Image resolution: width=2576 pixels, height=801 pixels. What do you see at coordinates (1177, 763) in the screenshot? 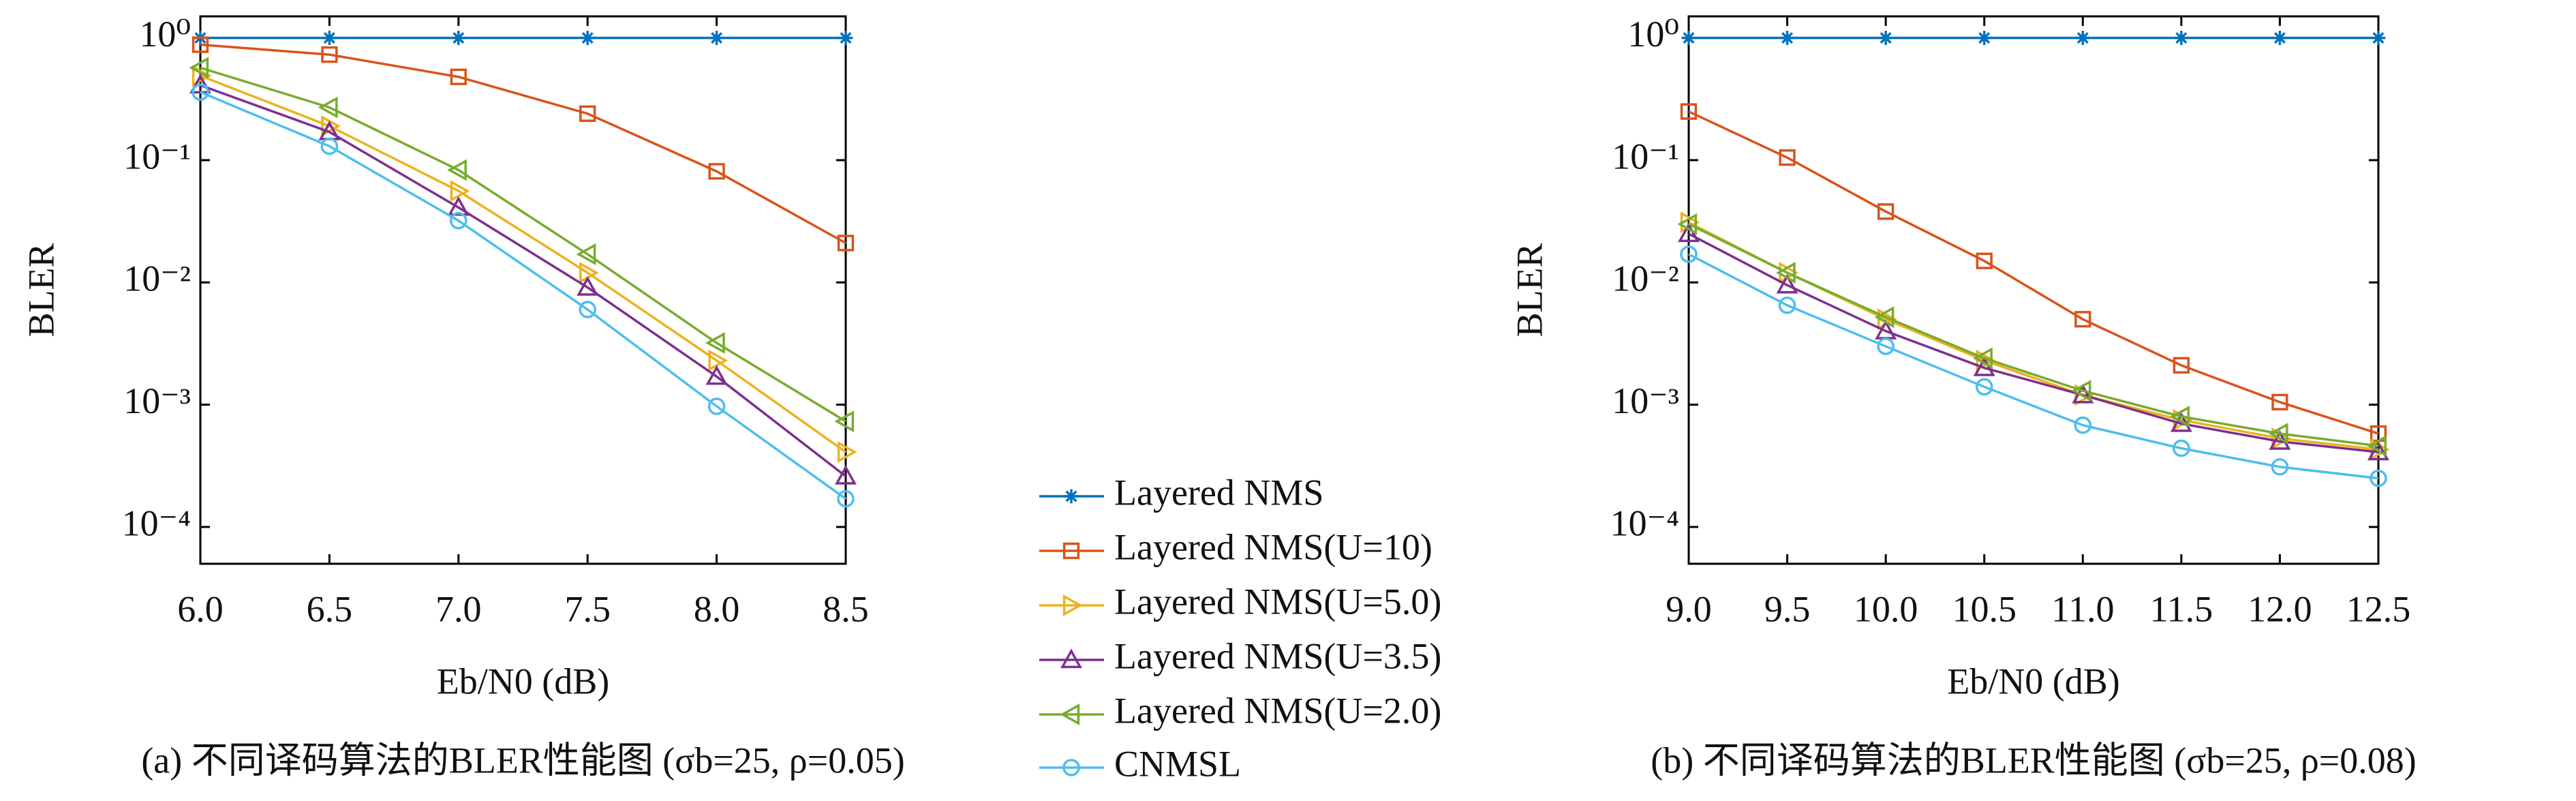
I see `legend-label: CNMSL` at bounding box center [1177, 763].